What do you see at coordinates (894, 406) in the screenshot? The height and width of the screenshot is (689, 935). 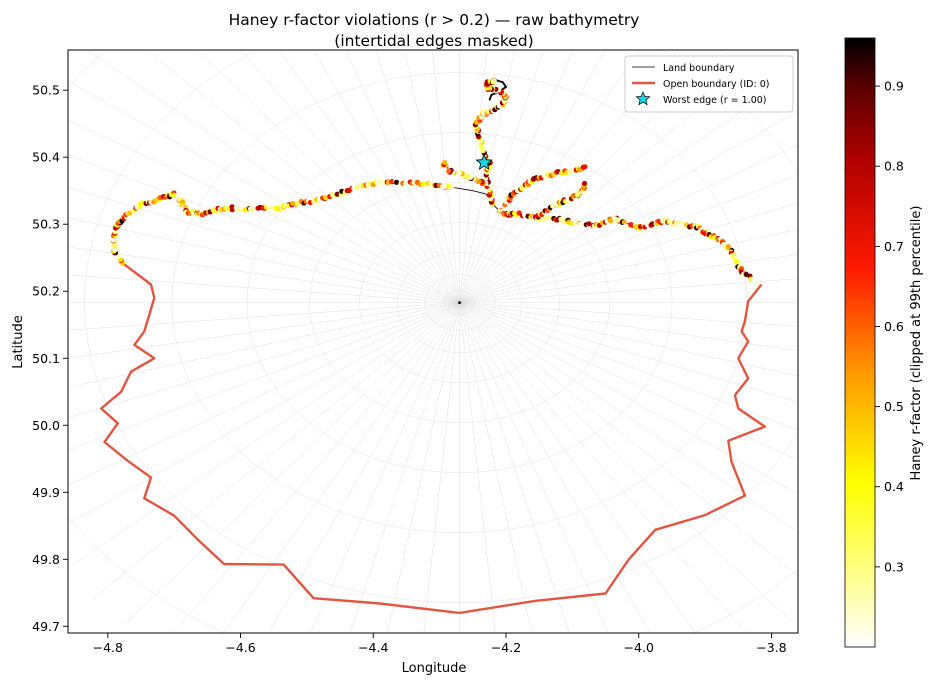 I see `colorbar-tick-label: 0.5` at bounding box center [894, 406].